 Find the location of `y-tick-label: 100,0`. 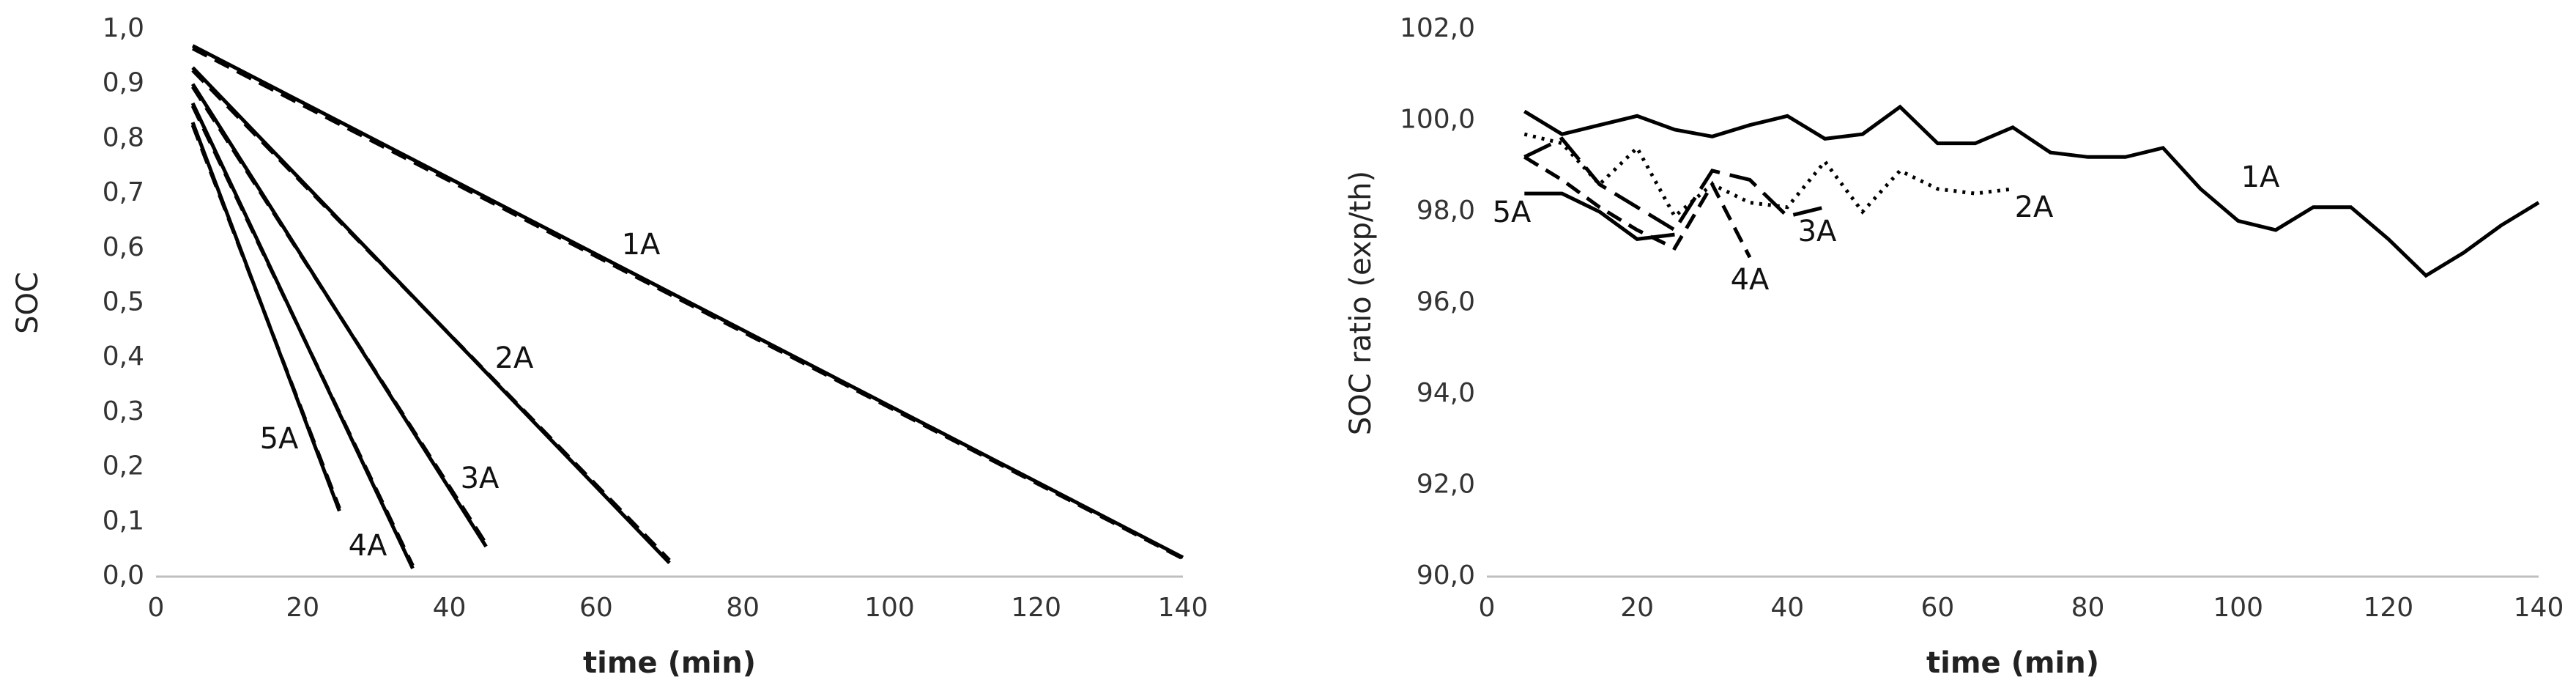

y-tick-label: 100,0 is located at coordinates (1437, 120).